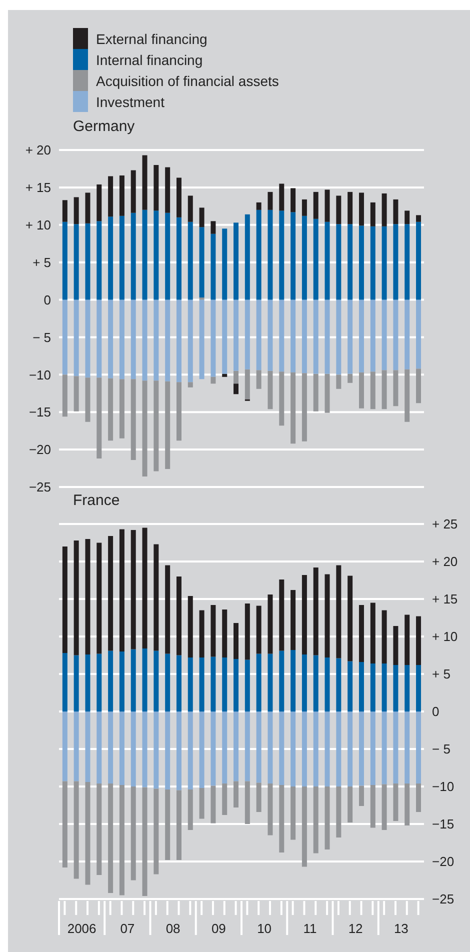 The image size is (470, 952). What do you see at coordinates (173, 928) in the screenshot?
I see `x-tick-label: 08` at bounding box center [173, 928].